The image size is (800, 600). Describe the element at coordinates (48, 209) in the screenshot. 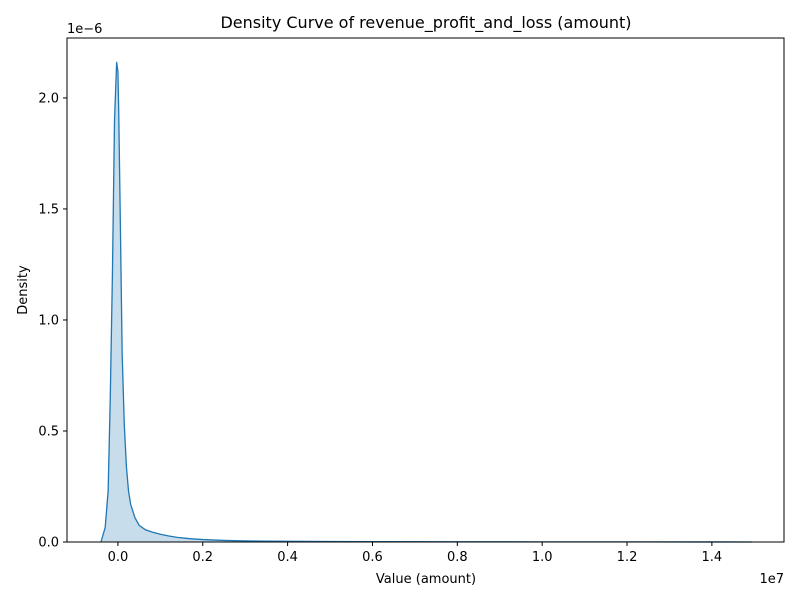

I see `y-tick-label: 1.5` at that location.